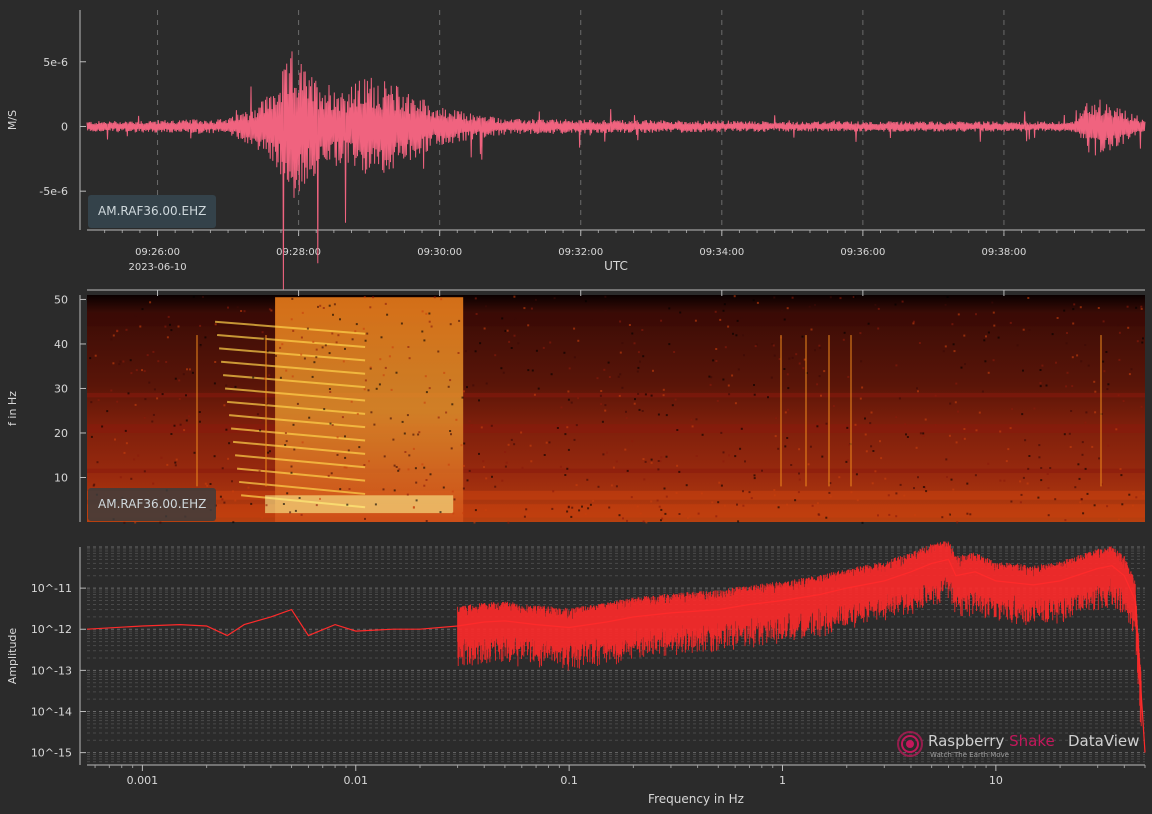 The image size is (1152, 814). What do you see at coordinates (12, 120) in the screenshot?
I see `waveform-ylabel: M/S` at bounding box center [12, 120].